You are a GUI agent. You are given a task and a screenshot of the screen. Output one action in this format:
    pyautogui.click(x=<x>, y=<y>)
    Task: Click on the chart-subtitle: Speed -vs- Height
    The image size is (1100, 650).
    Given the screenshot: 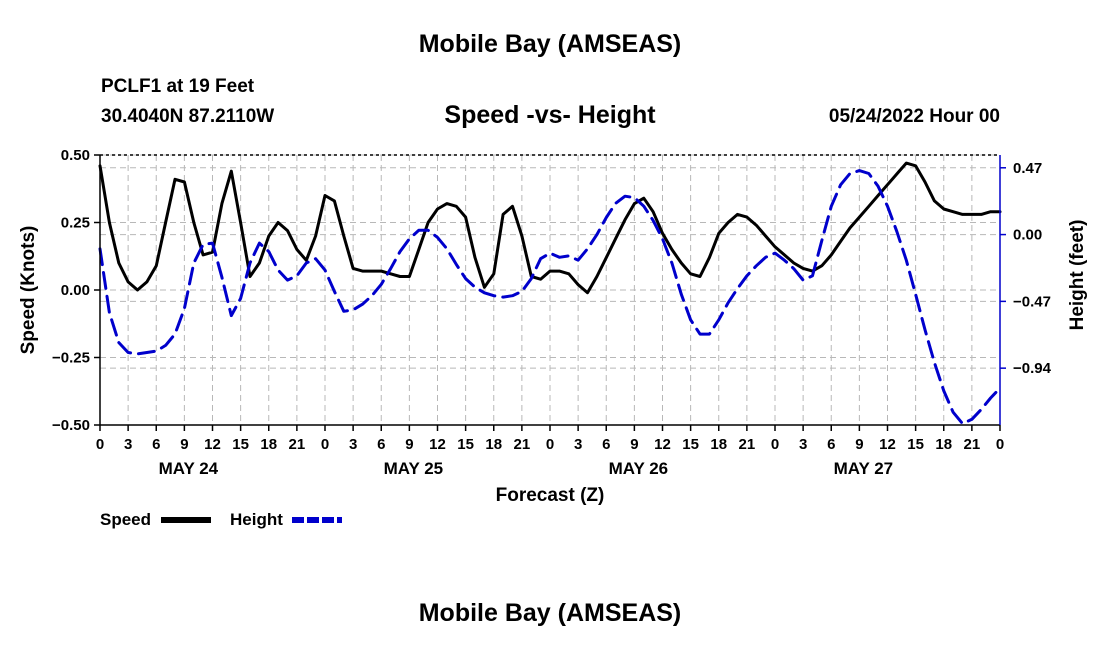 What is the action you would take?
    pyautogui.click(x=550, y=115)
    